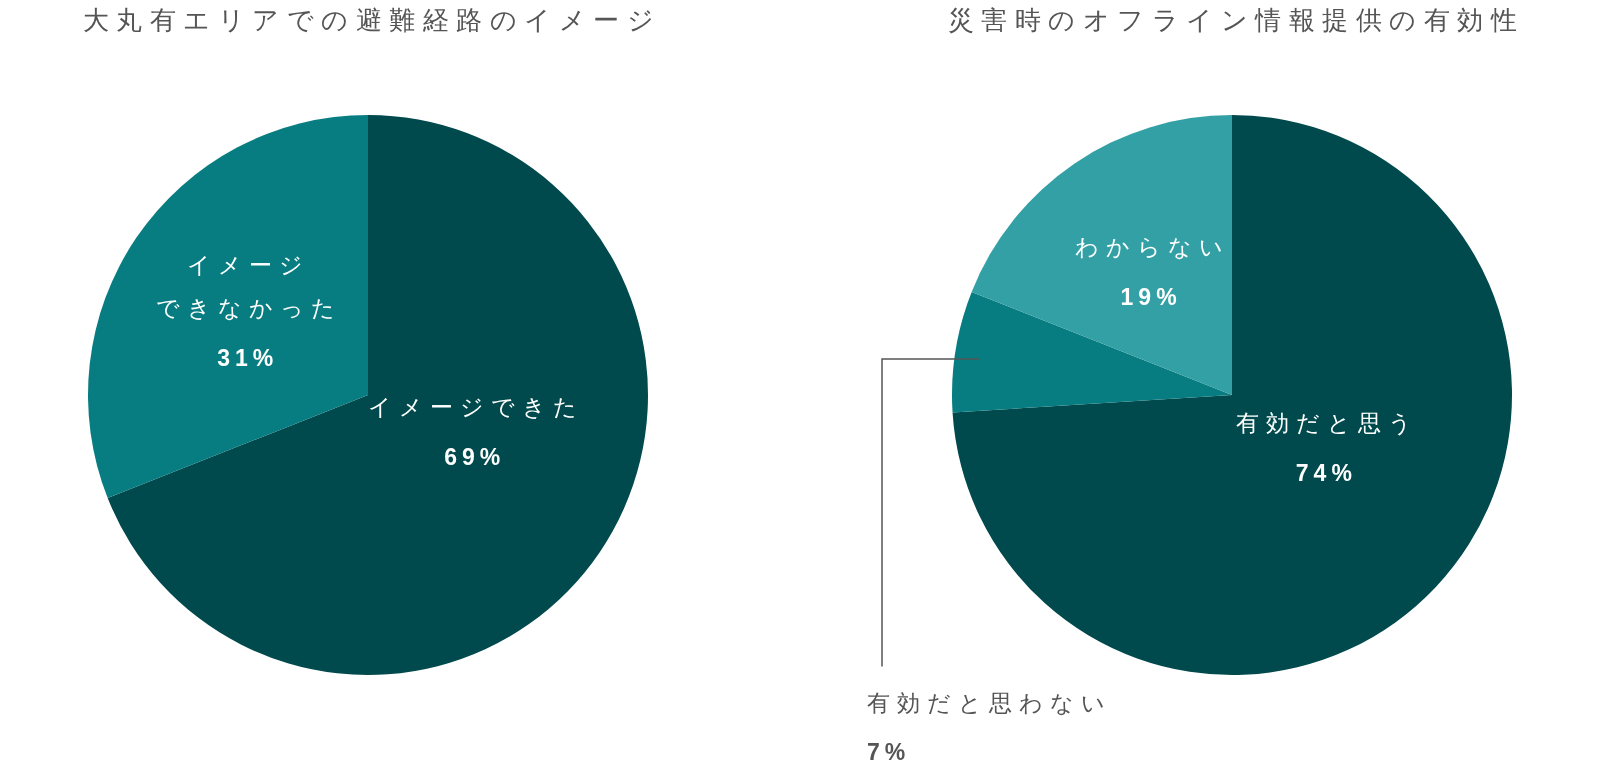 This screenshot has height=762, width=1600. Describe the element at coordinates (475, 407) in the screenshot. I see `slice-label: イメージできた` at that location.